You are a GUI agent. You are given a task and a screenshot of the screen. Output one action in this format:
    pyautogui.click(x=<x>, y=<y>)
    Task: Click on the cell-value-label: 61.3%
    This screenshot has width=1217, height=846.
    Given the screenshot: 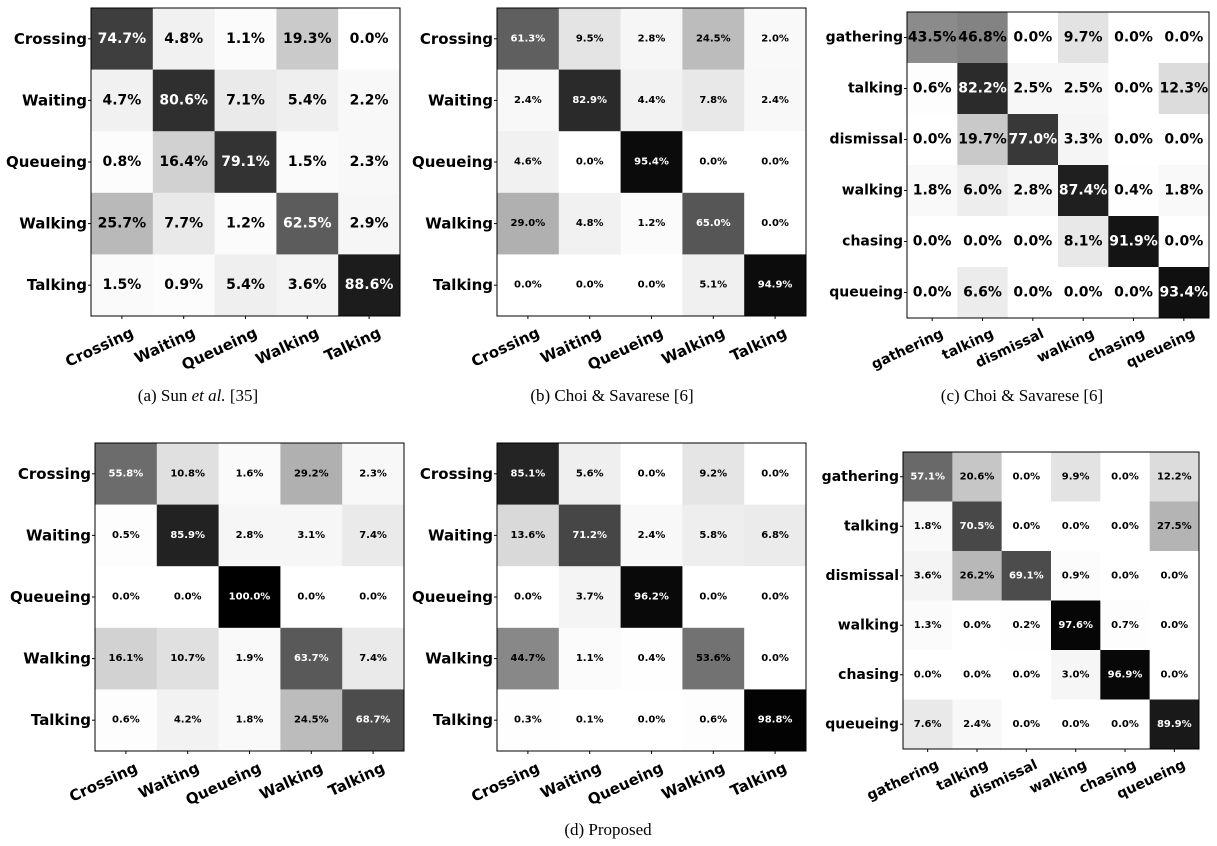 What is the action you would take?
    pyautogui.click(x=528, y=38)
    